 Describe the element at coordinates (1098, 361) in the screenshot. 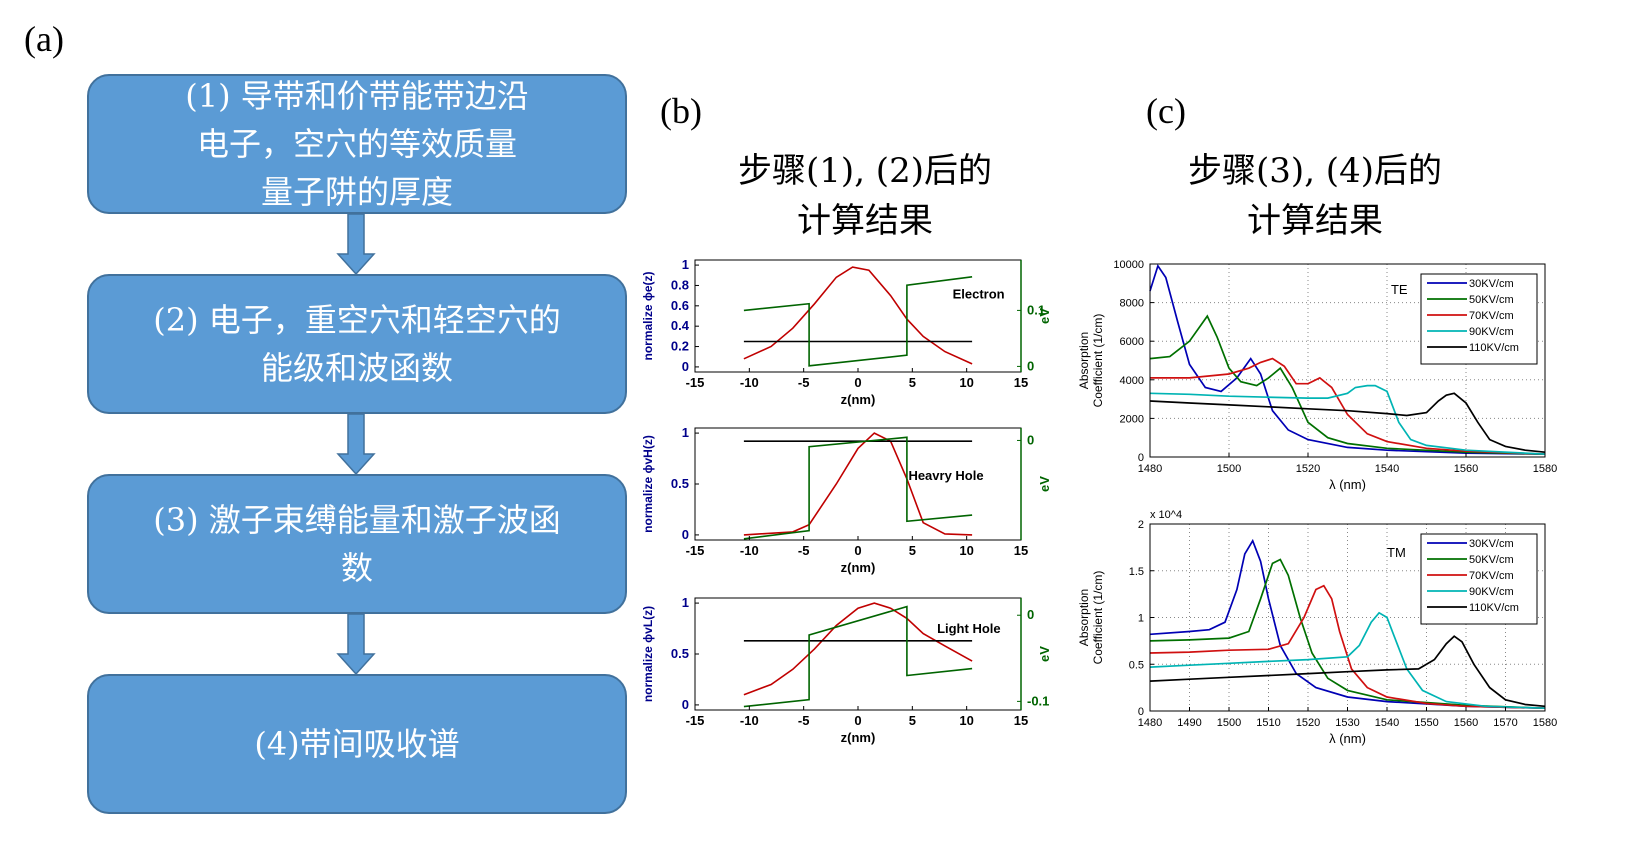

I see `chart-c-top-y-axis-label-line-2: Coefficient (1/cm)` at that location.